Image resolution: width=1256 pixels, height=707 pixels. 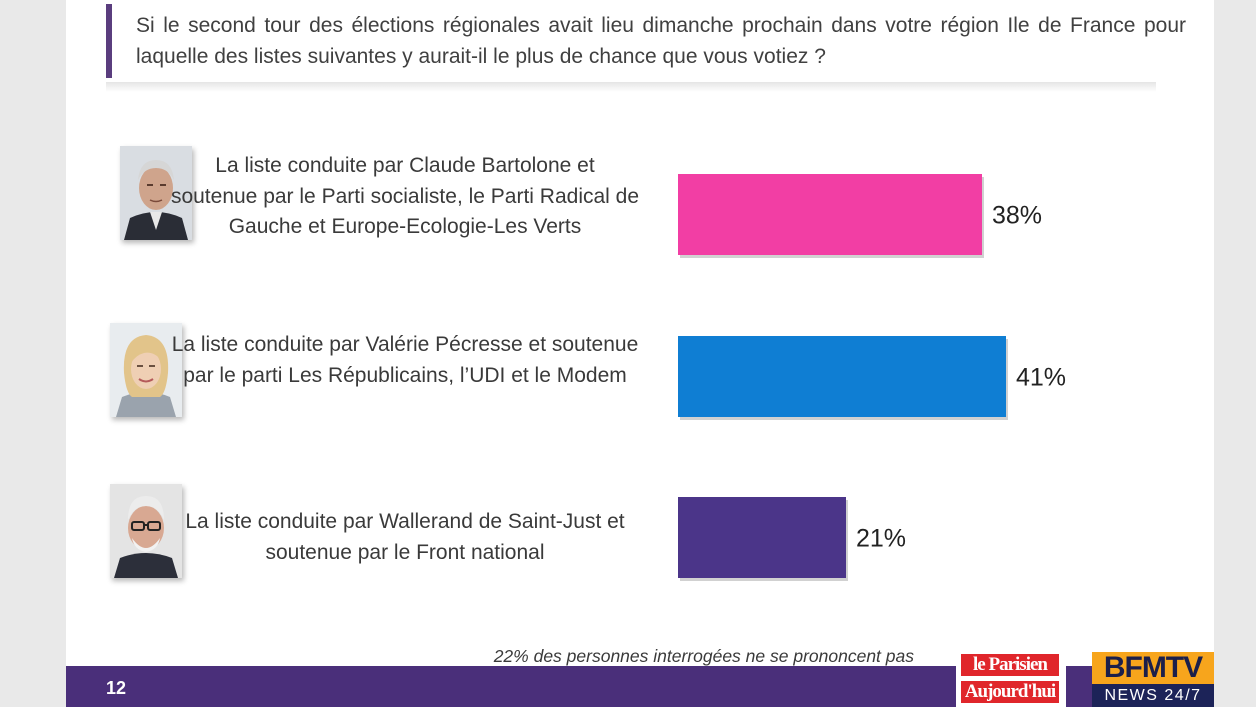 What do you see at coordinates (1010, 692) in the screenshot?
I see `le-parisien-logo-line2: Aujourd'hui` at bounding box center [1010, 692].